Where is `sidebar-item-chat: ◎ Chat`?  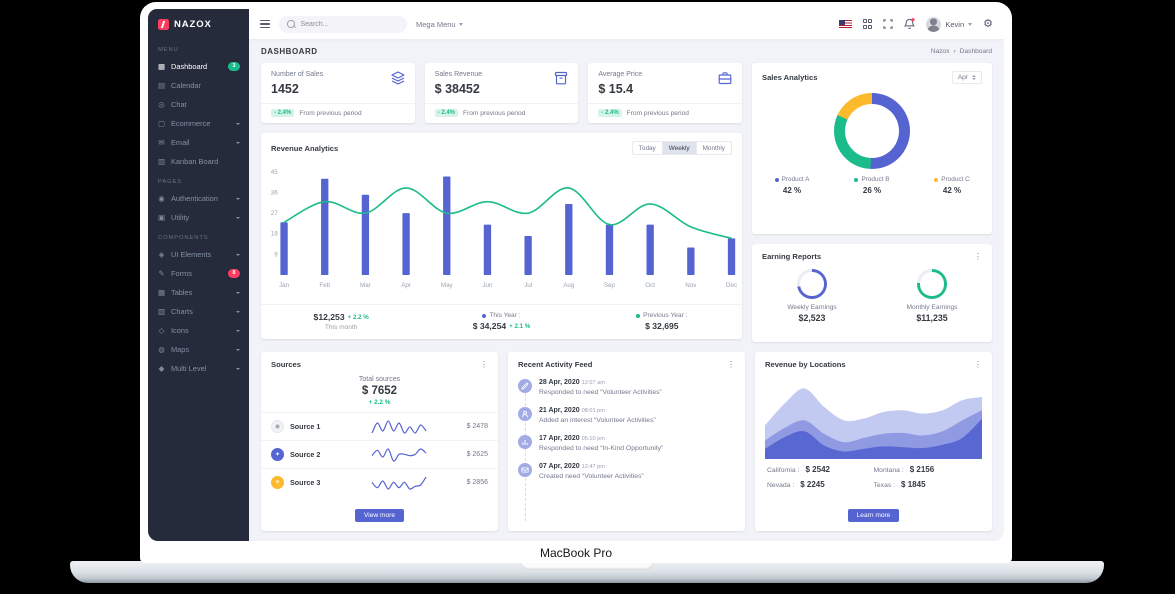 sidebar-item-chat: ◎ Chat is located at coordinates (198, 104).